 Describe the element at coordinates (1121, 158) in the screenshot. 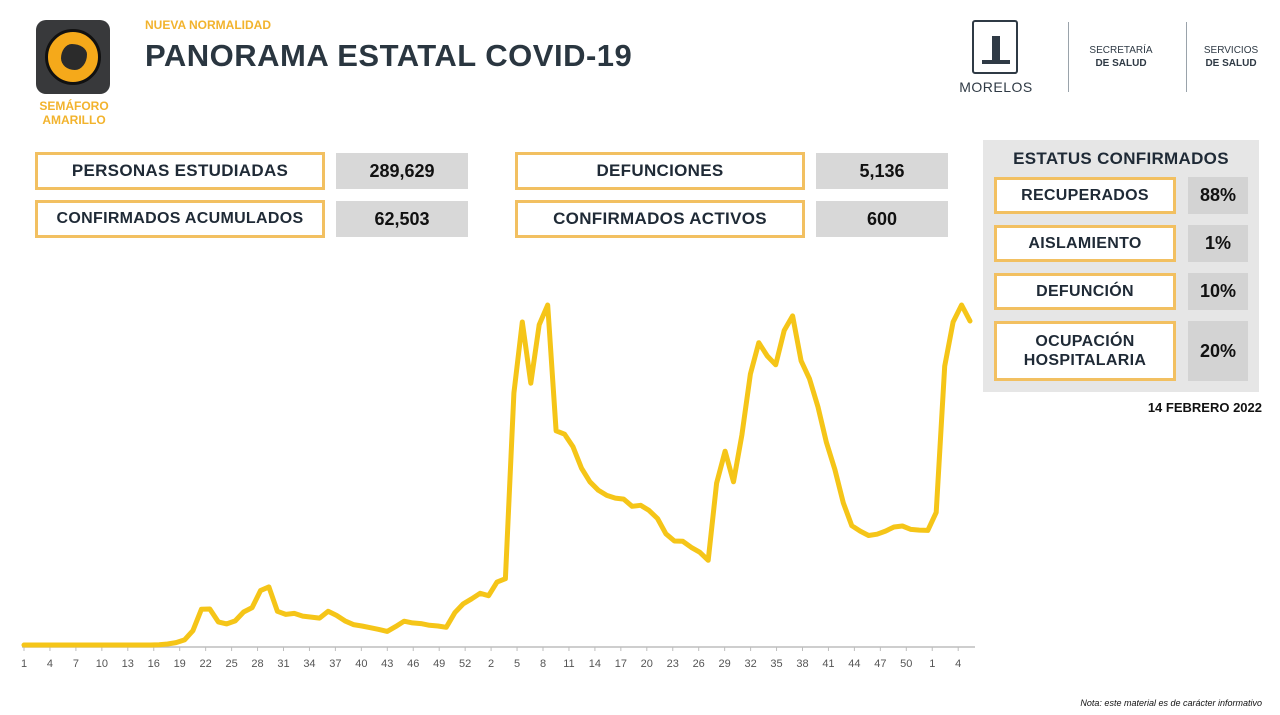

I see `status-title: ESTATUS CONFIRMADOS` at that location.